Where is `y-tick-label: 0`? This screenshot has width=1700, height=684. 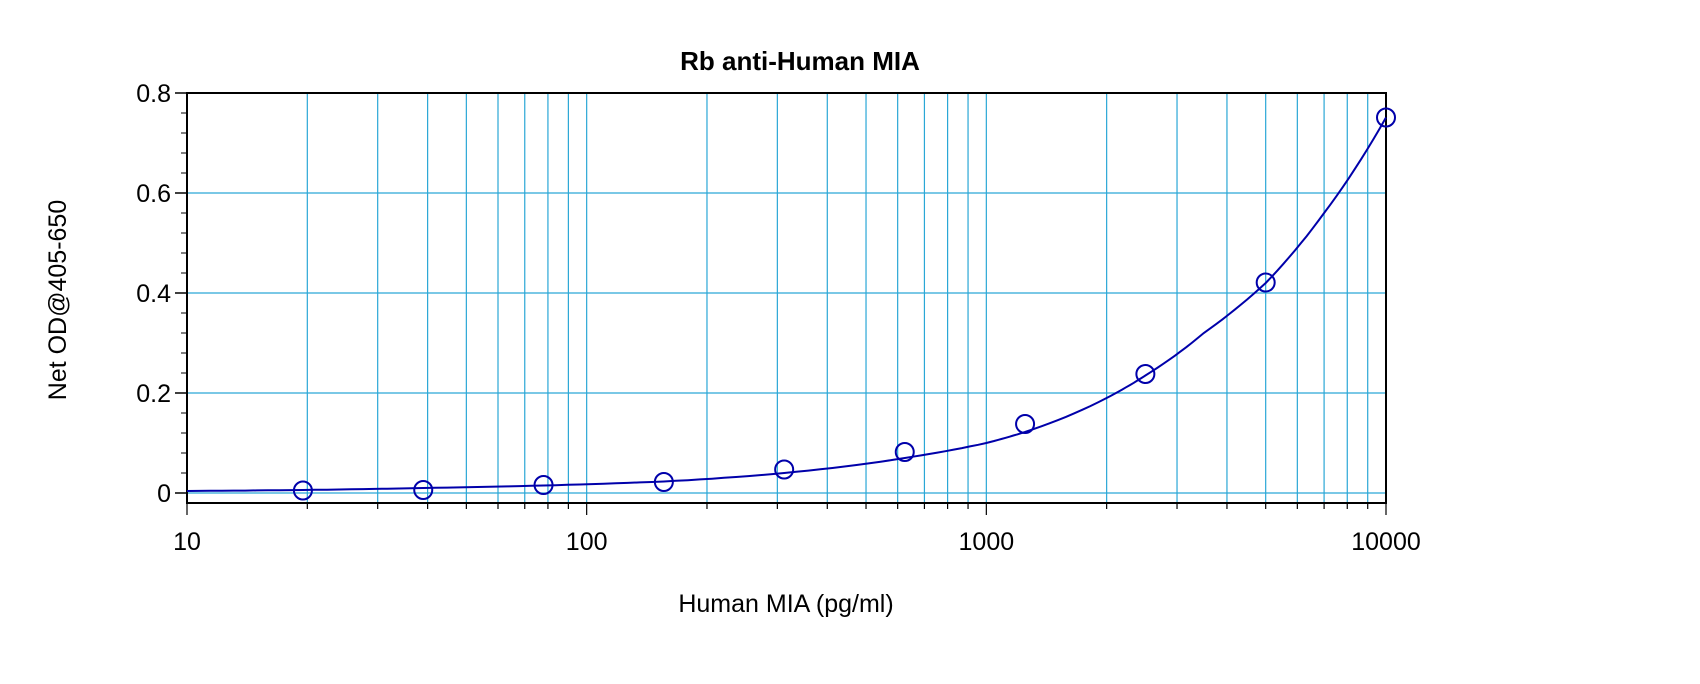
y-tick-label: 0 is located at coordinates (164, 494).